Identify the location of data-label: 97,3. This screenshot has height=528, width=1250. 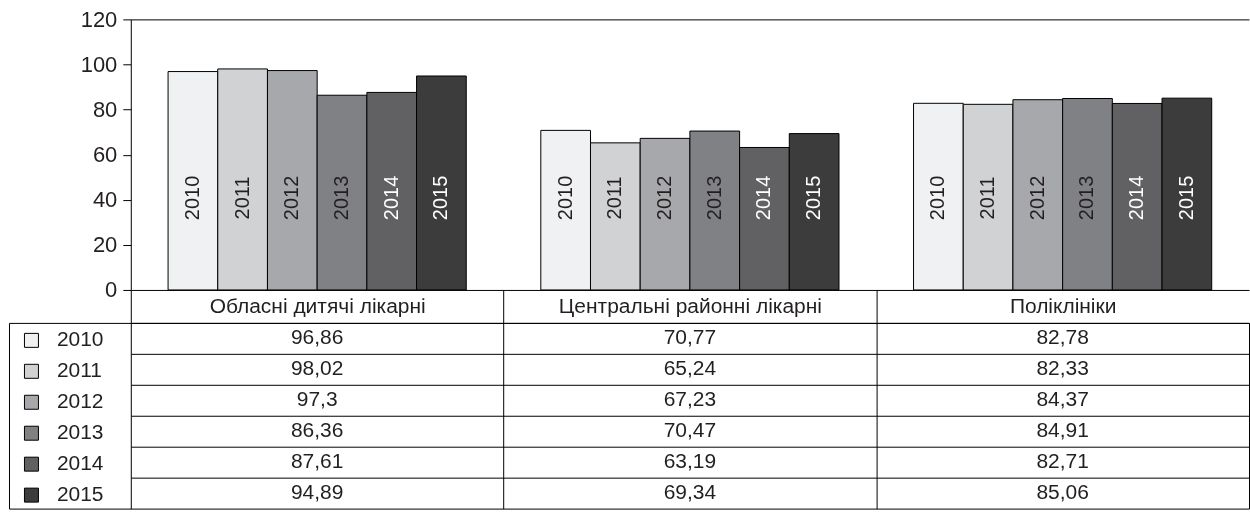
(317, 399).